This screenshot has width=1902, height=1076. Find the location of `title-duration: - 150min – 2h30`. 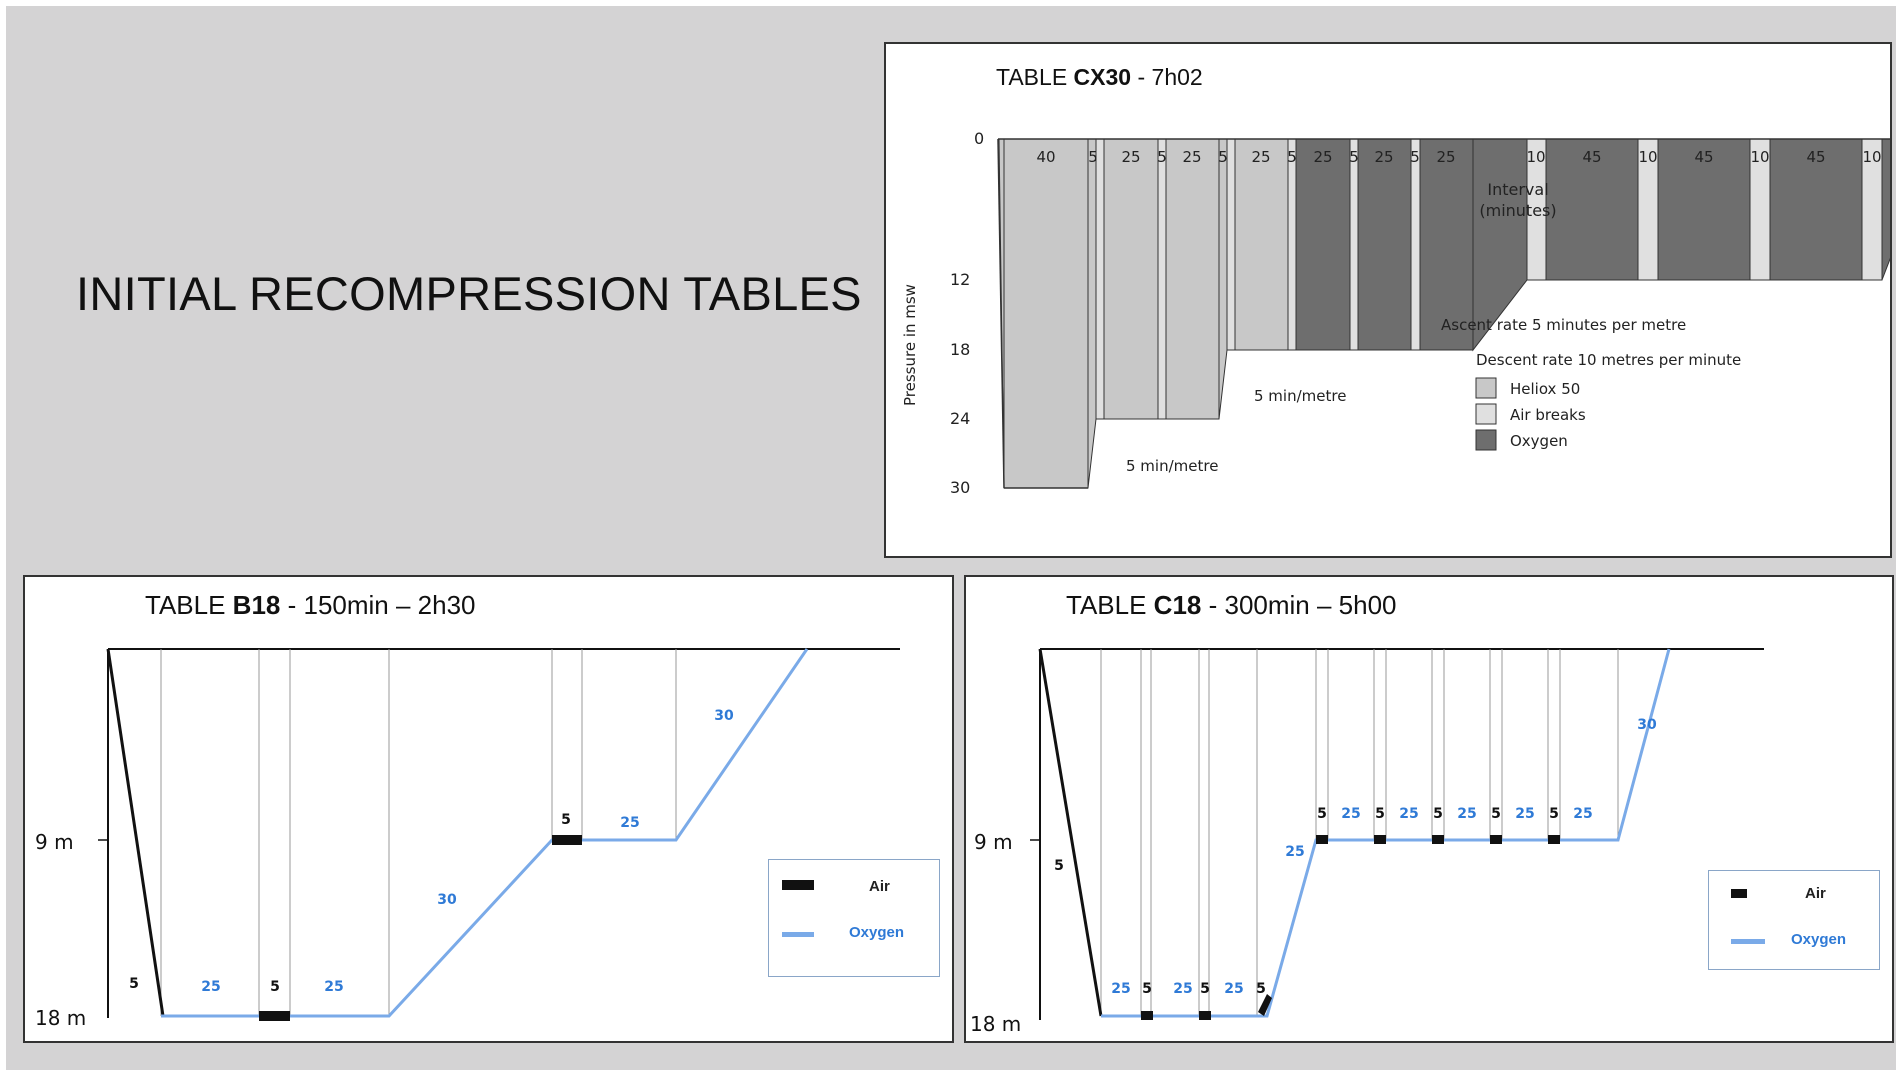

title-duration: - 150min – 2h30 is located at coordinates (378, 605).